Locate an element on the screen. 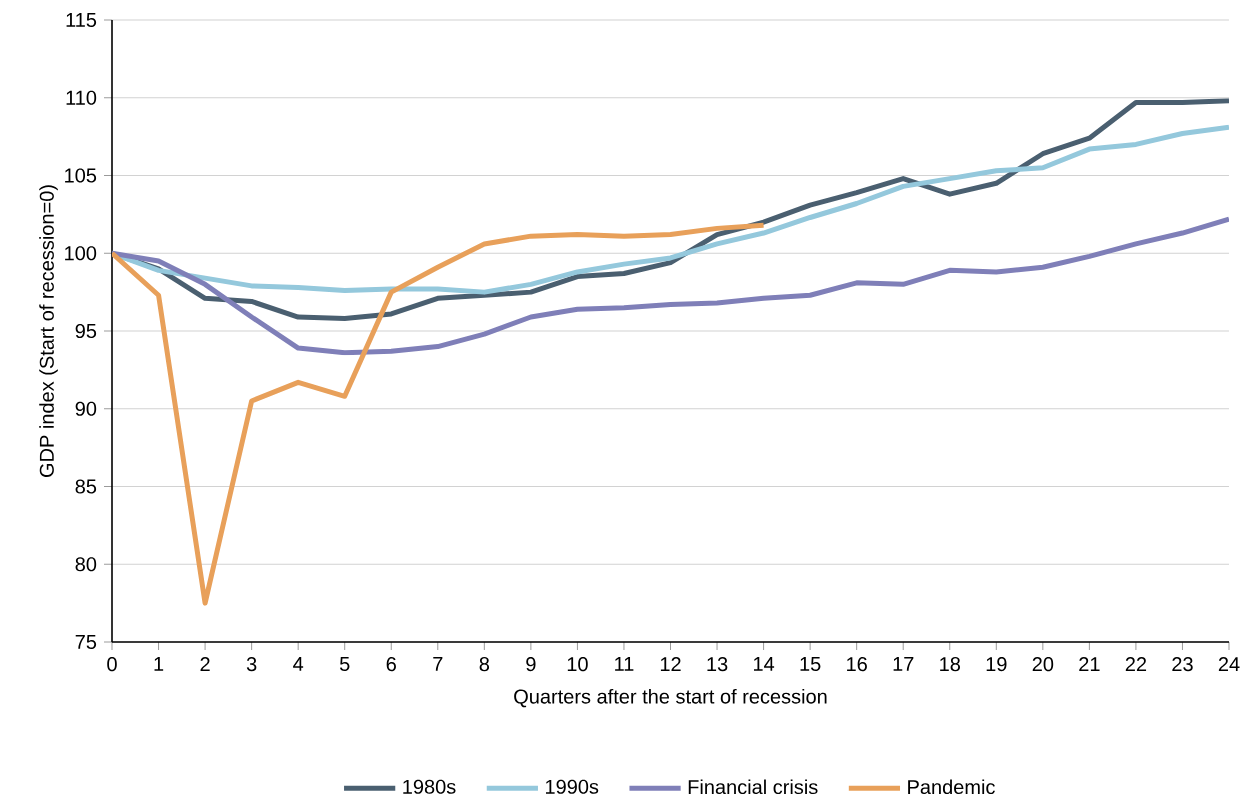 Image resolution: width=1252 pixels, height=811 pixels. x-tick-label: 21 is located at coordinates (1089, 664).